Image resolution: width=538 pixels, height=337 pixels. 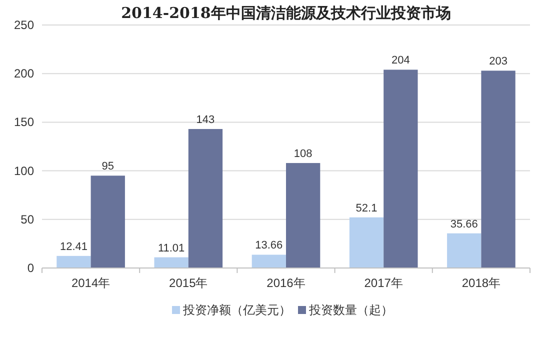 I want to click on x-tick-label: 2016年, so click(x=286, y=283).